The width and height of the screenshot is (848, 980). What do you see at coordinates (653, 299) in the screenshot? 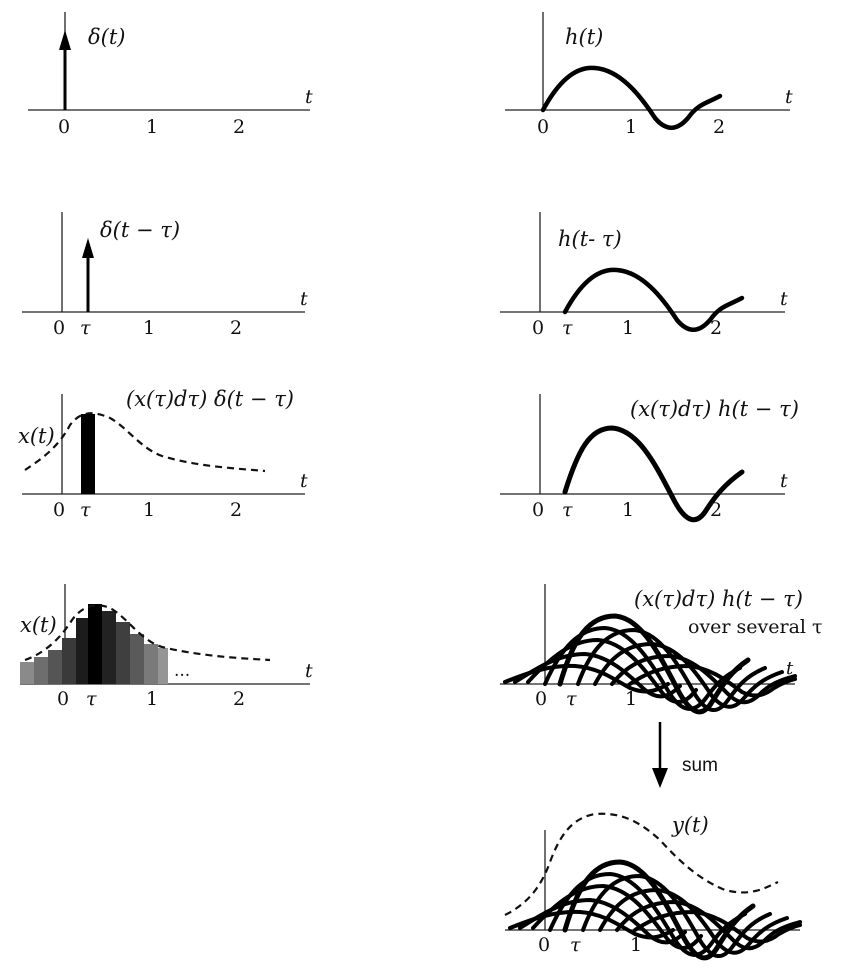
I see `shifted-response-curve` at bounding box center [653, 299].